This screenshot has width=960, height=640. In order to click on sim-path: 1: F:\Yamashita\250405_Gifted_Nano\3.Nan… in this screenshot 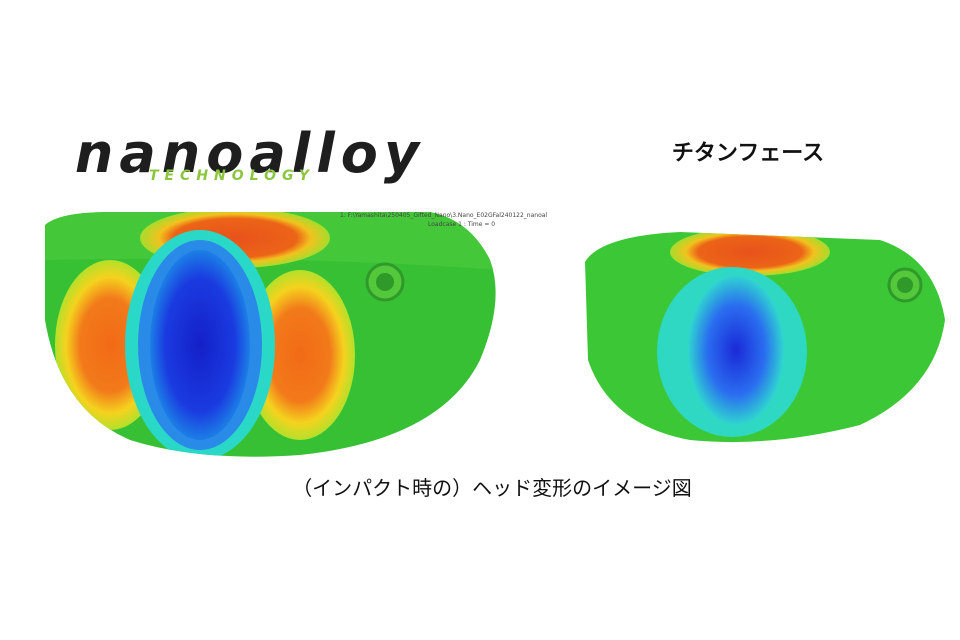, I will do `click(443, 215)`.